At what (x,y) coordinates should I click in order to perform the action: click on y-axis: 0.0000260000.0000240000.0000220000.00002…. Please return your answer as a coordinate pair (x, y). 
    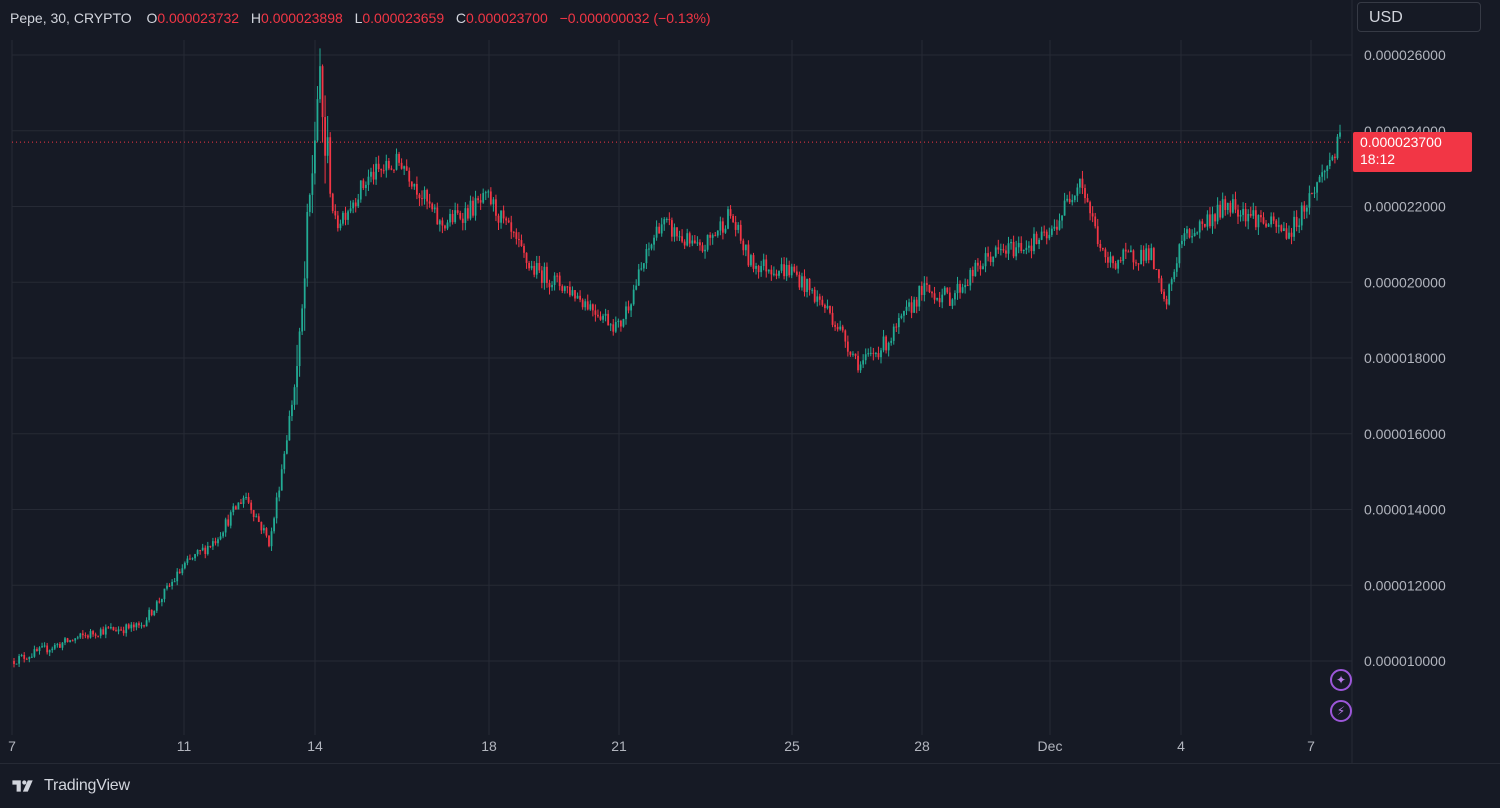
    Looking at the image, I should click on (1405, 358).